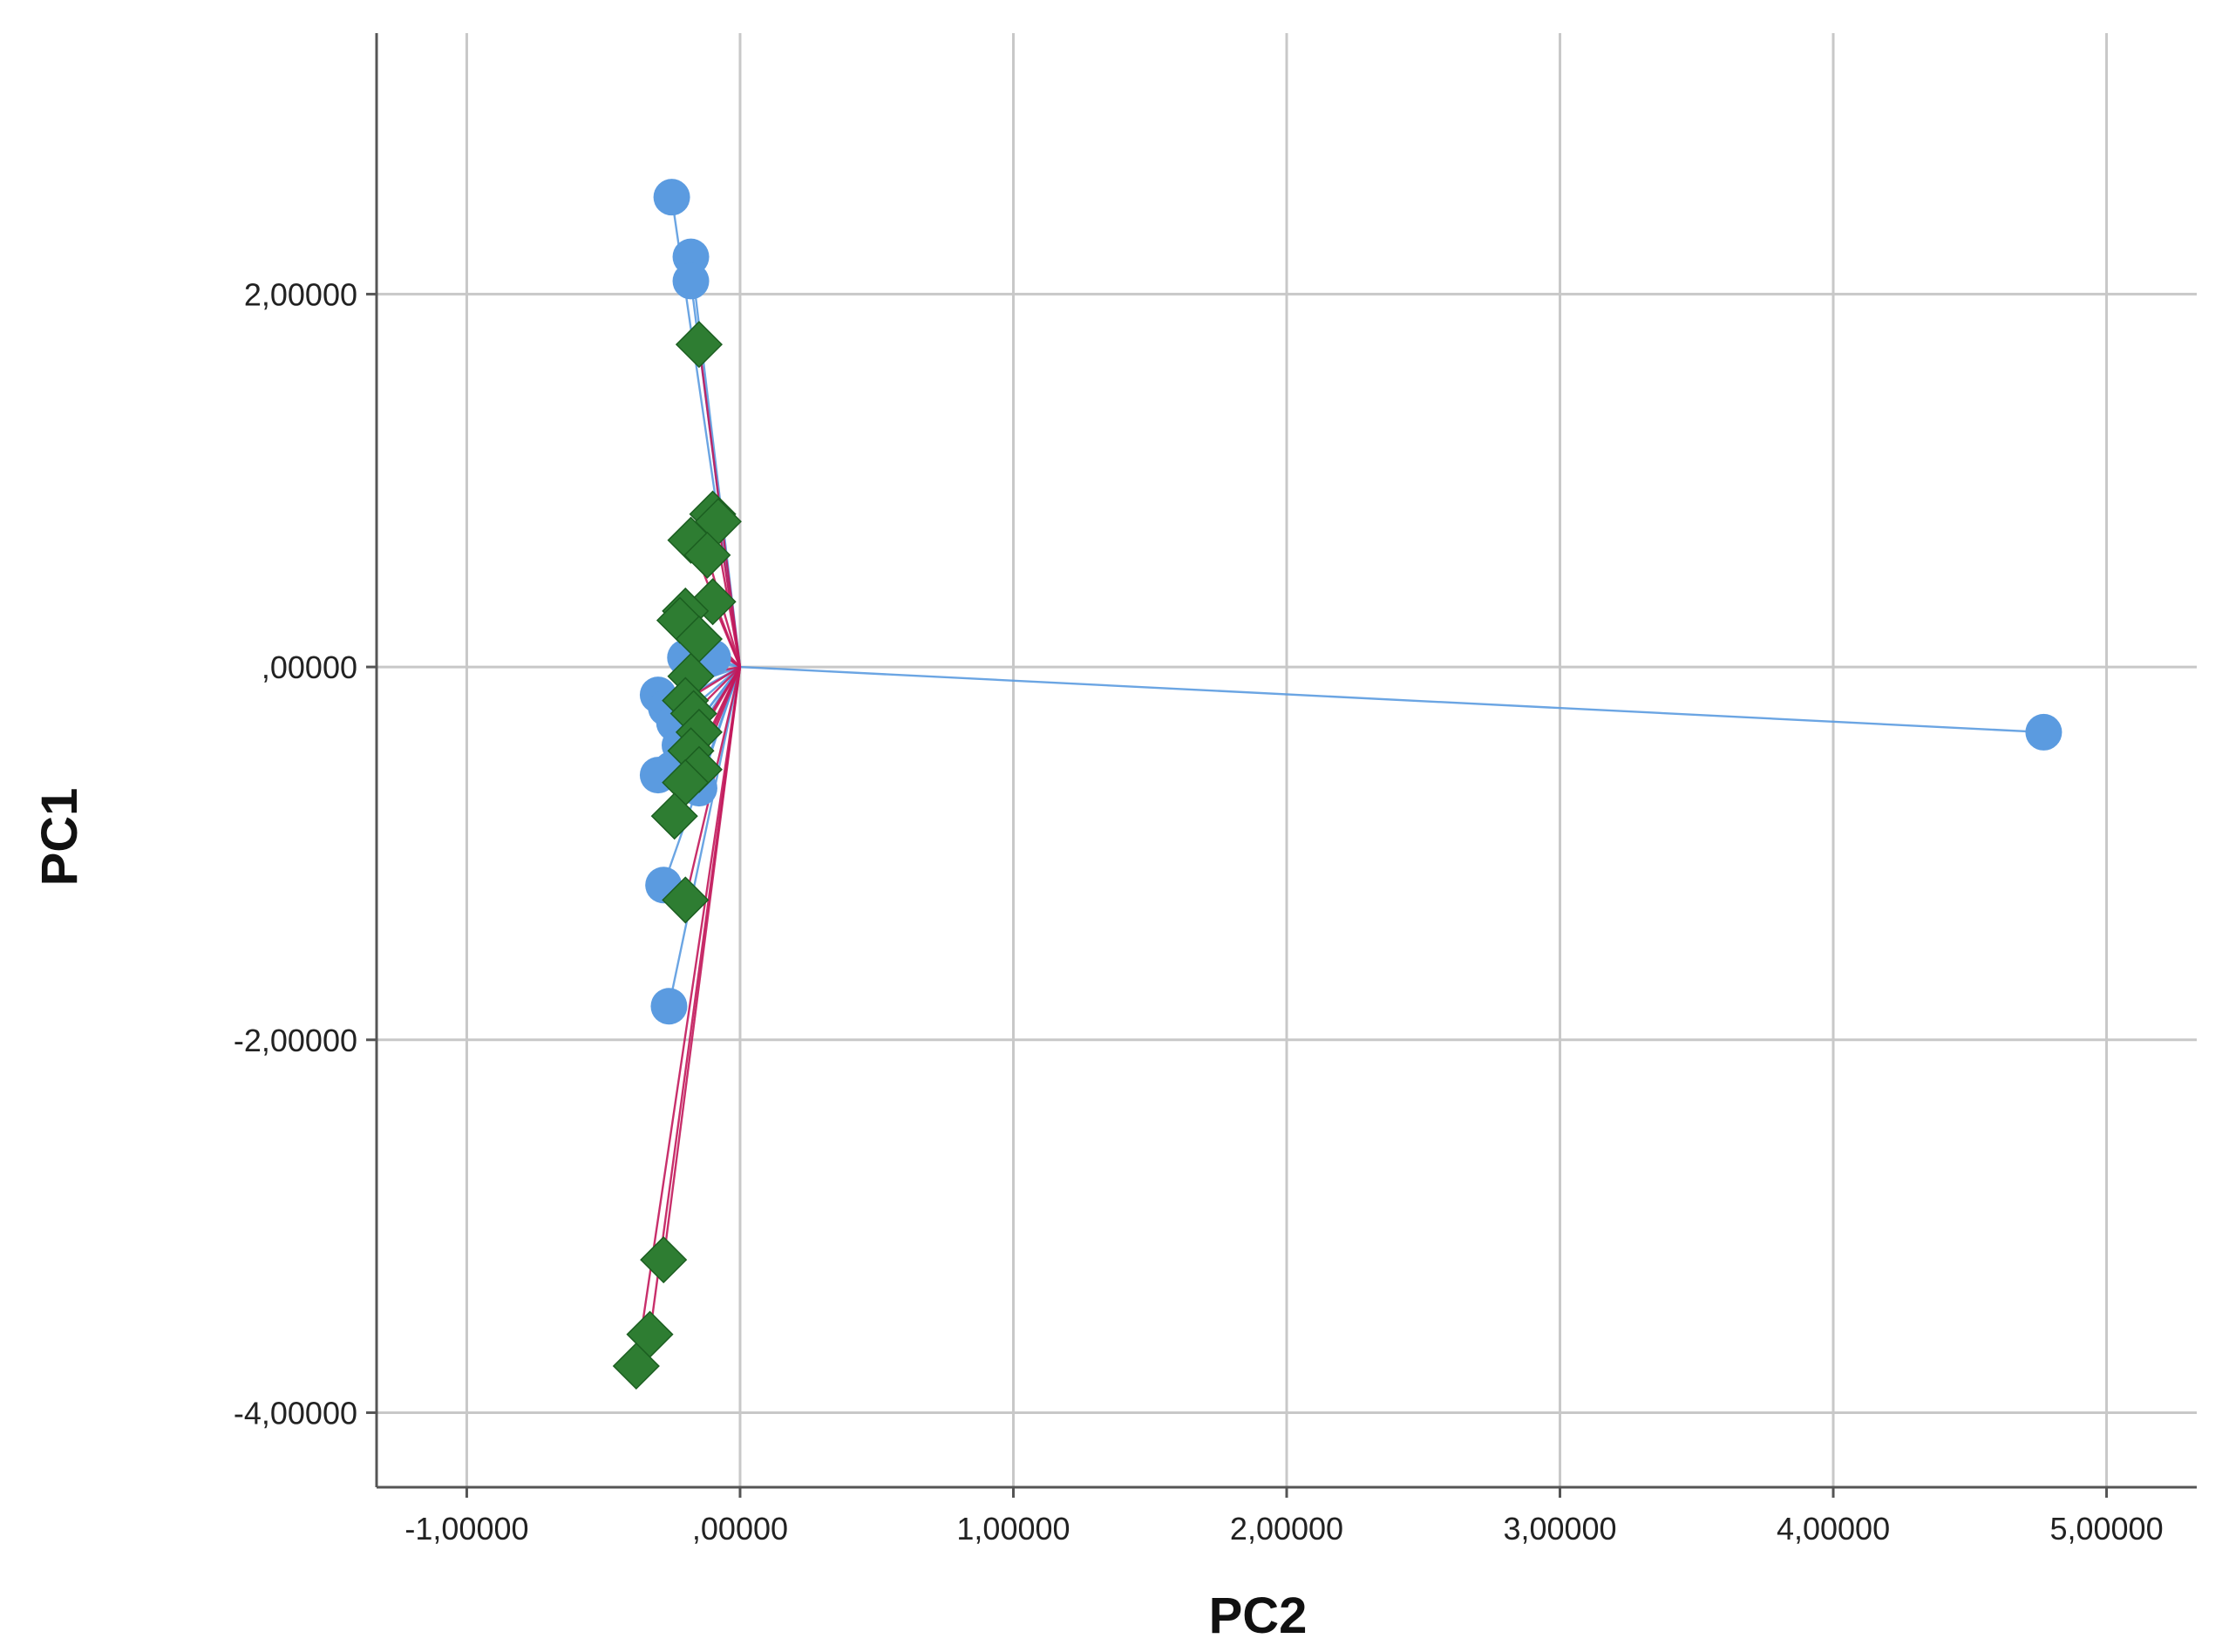  I want to click on x-tick-label: 4,00000, so click(1833, 1529).